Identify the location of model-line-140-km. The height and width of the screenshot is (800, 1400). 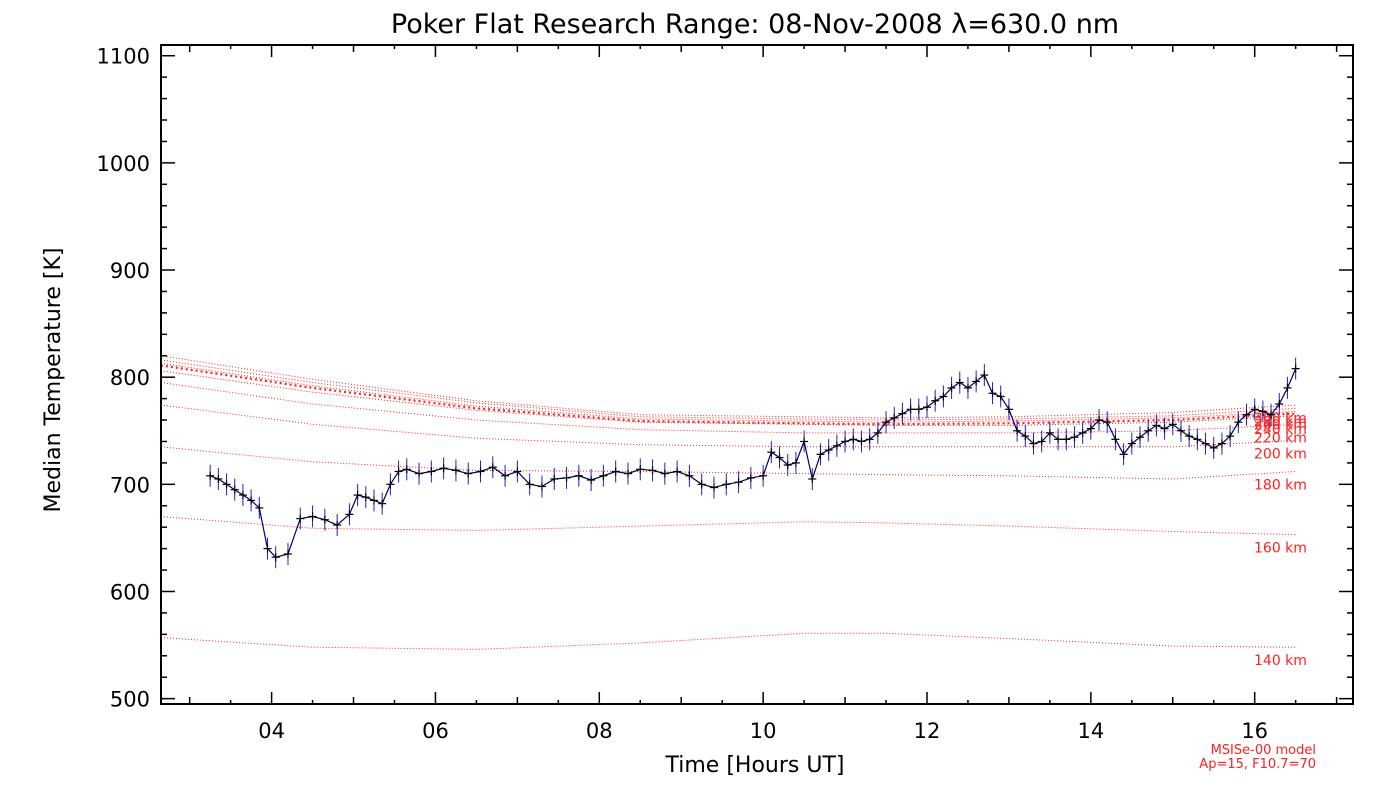
(728, 641).